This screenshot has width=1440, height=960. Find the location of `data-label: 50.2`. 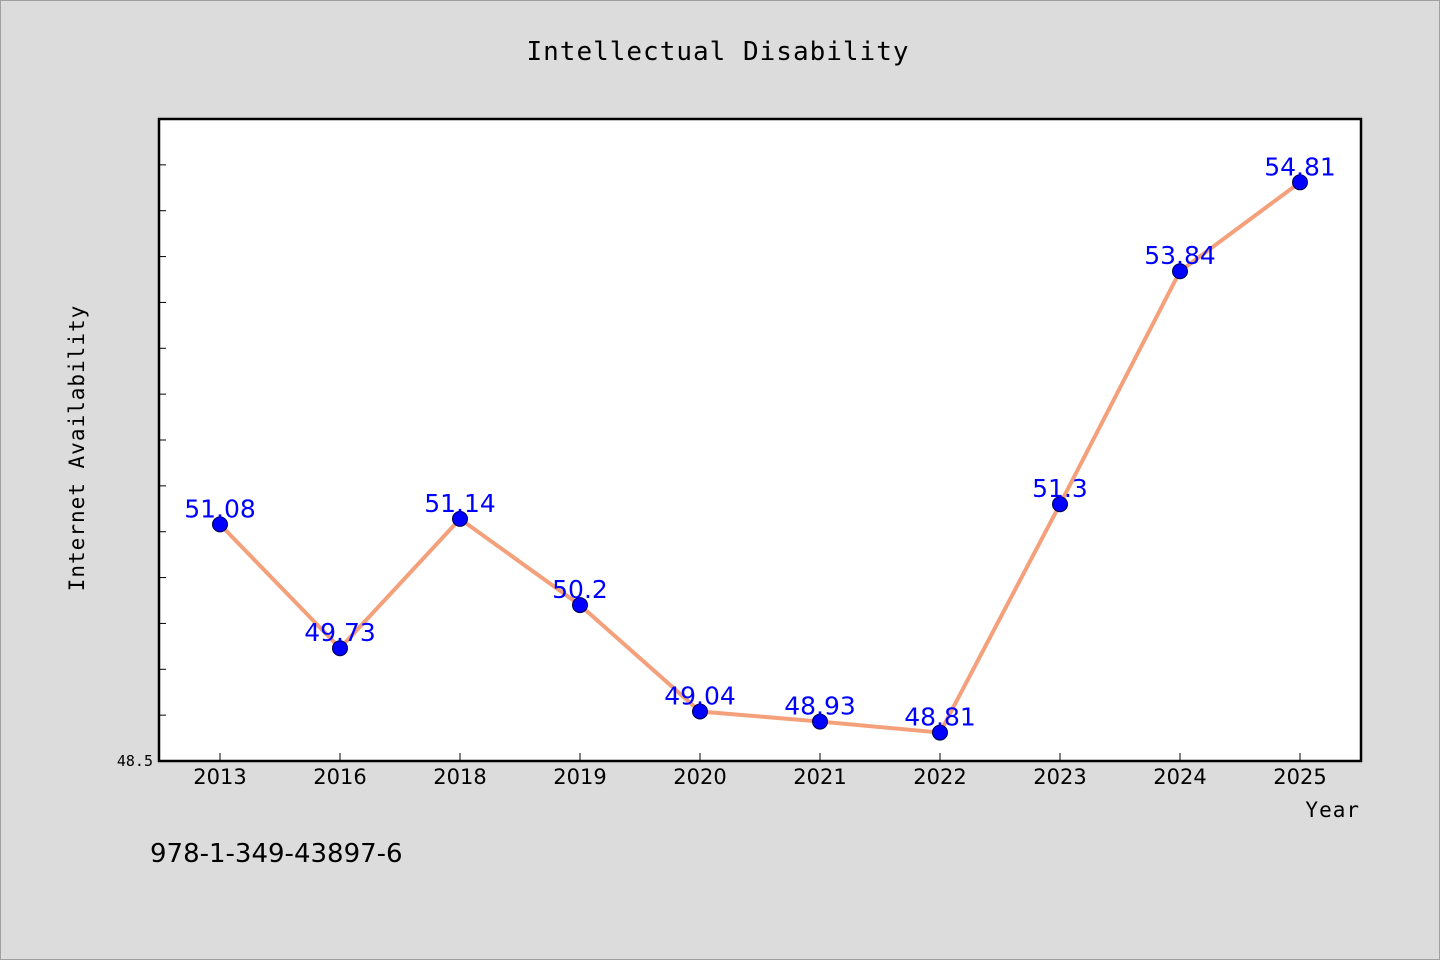

data-label: 50.2 is located at coordinates (580, 589).